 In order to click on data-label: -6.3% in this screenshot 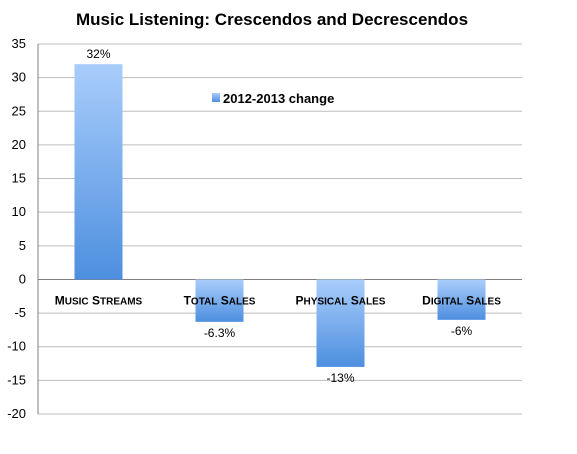, I will do `click(220, 333)`.